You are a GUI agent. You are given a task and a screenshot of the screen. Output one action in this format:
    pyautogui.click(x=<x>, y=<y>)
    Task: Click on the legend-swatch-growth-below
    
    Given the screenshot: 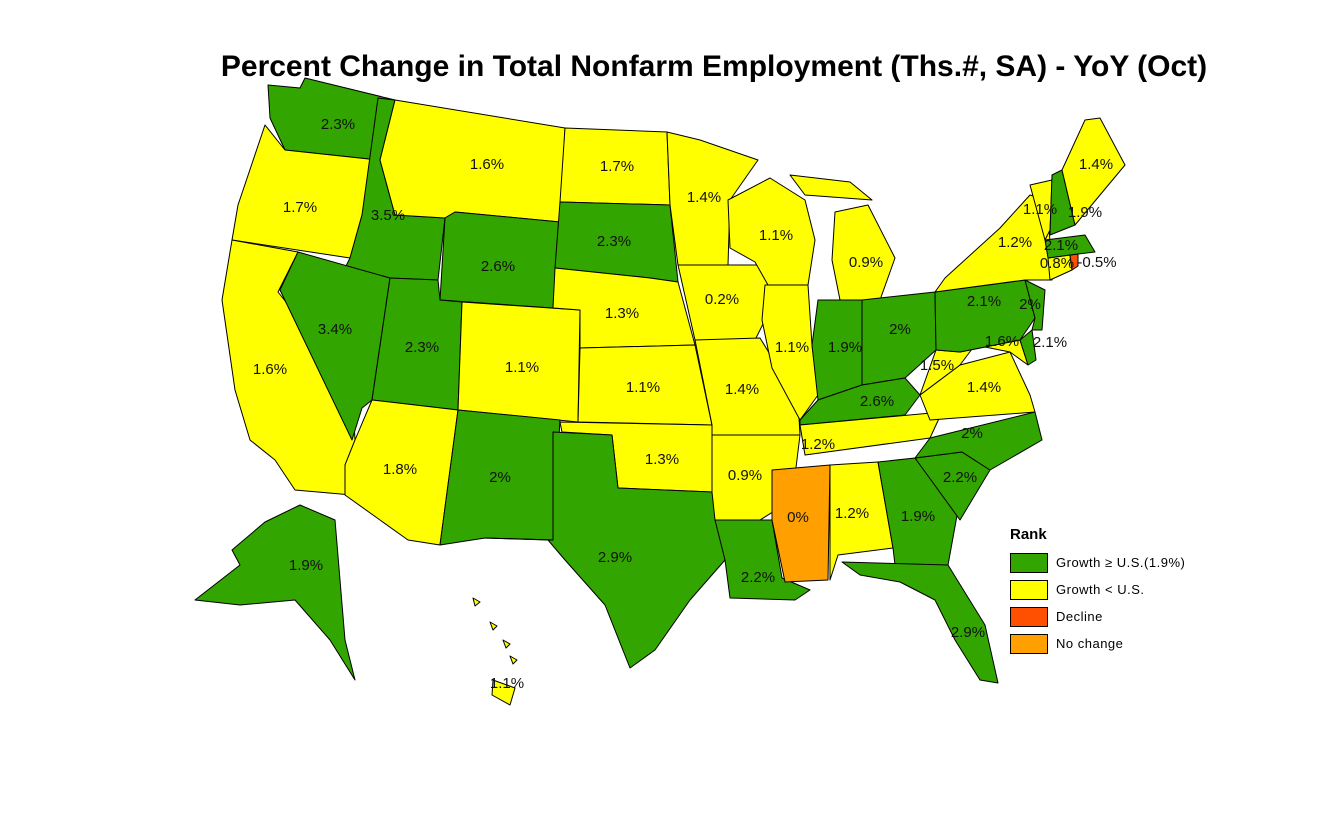 What is the action you would take?
    pyautogui.click(x=1029, y=589)
    